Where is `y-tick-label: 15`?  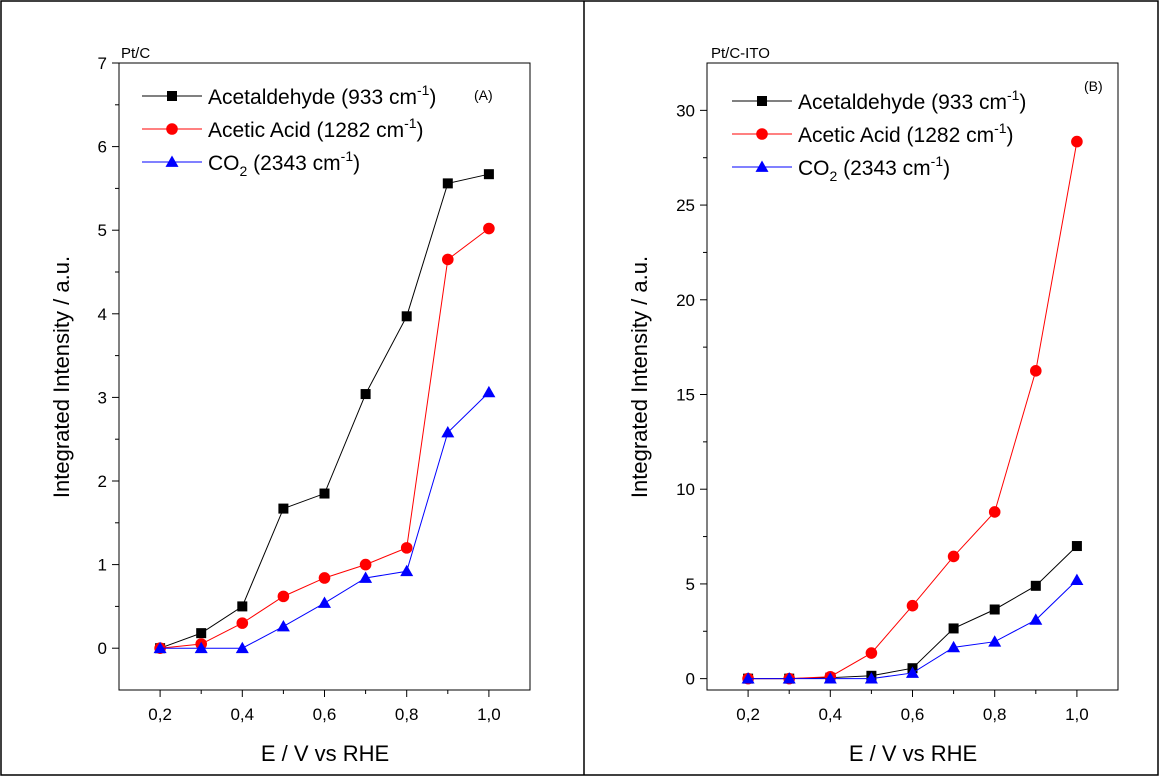
y-tick-label: 15 is located at coordinates (685, 394).